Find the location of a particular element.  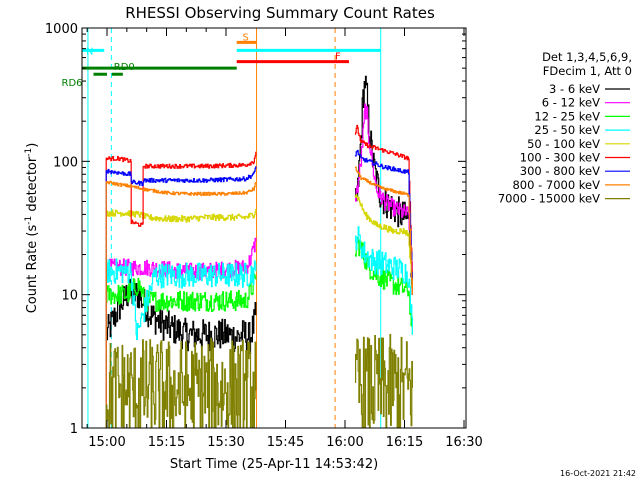

y-axis-label-mid: detector is located at coordinates (32, 186).